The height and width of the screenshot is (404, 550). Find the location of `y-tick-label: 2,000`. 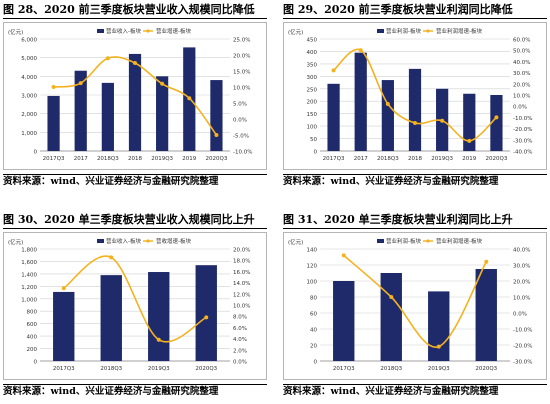

y-tick-label: 2,000 is located at coordinates (29, 115).